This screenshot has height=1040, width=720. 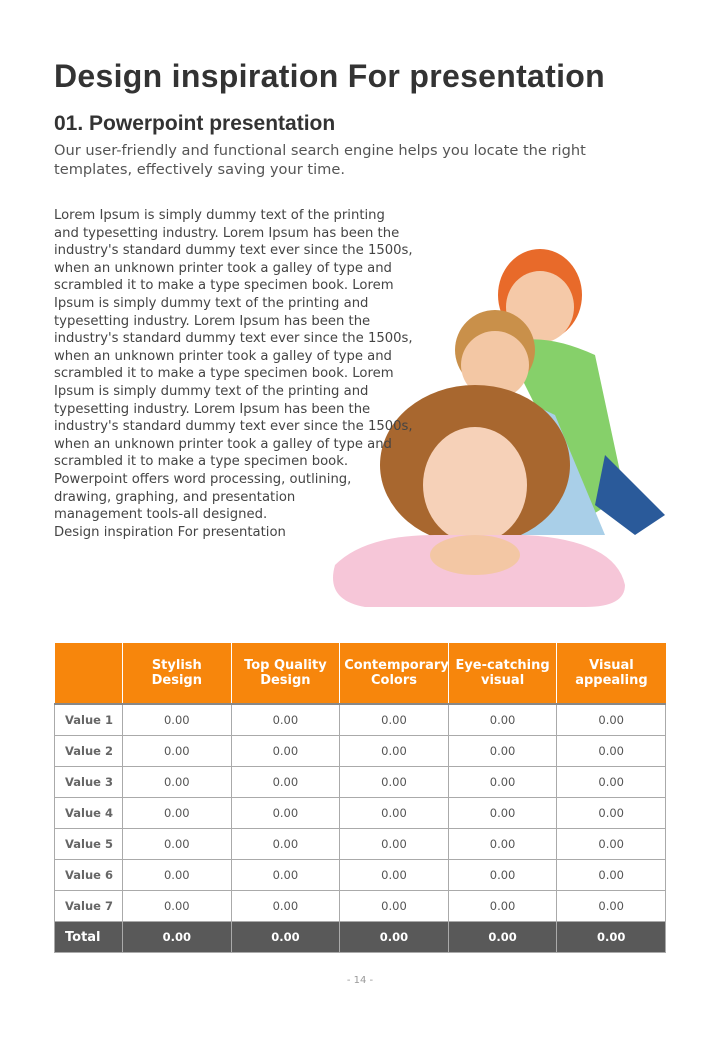 What do you see at coordinates (177, 674) in the screenshot?
I see `column-header: Stylish Design` at bounding box center [177, 674].